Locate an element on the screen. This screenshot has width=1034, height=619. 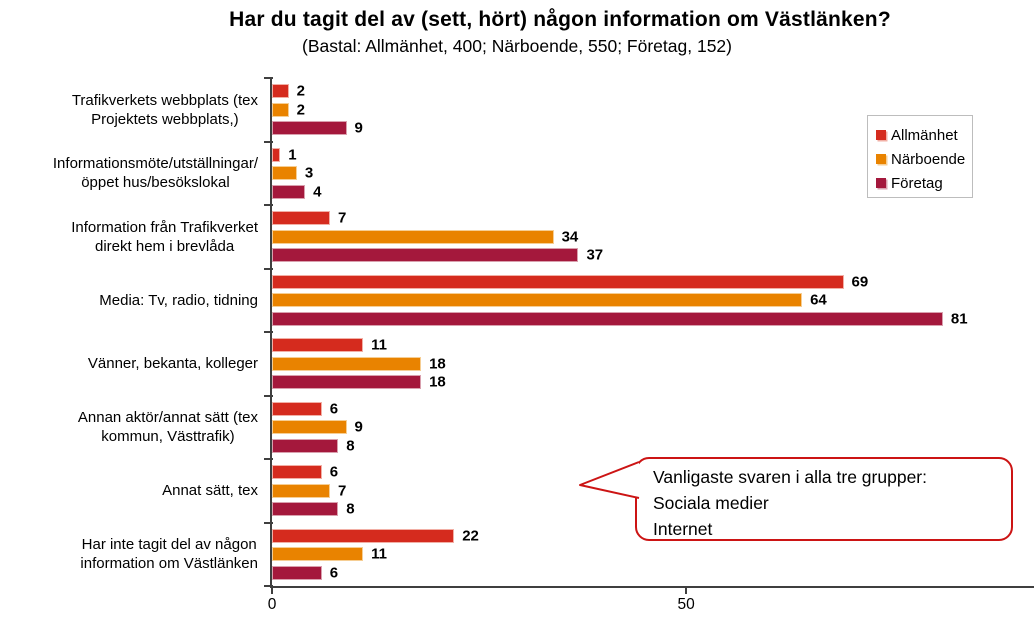
value-label-närboende-cat3: 34 is located at coordinates (570, 237).